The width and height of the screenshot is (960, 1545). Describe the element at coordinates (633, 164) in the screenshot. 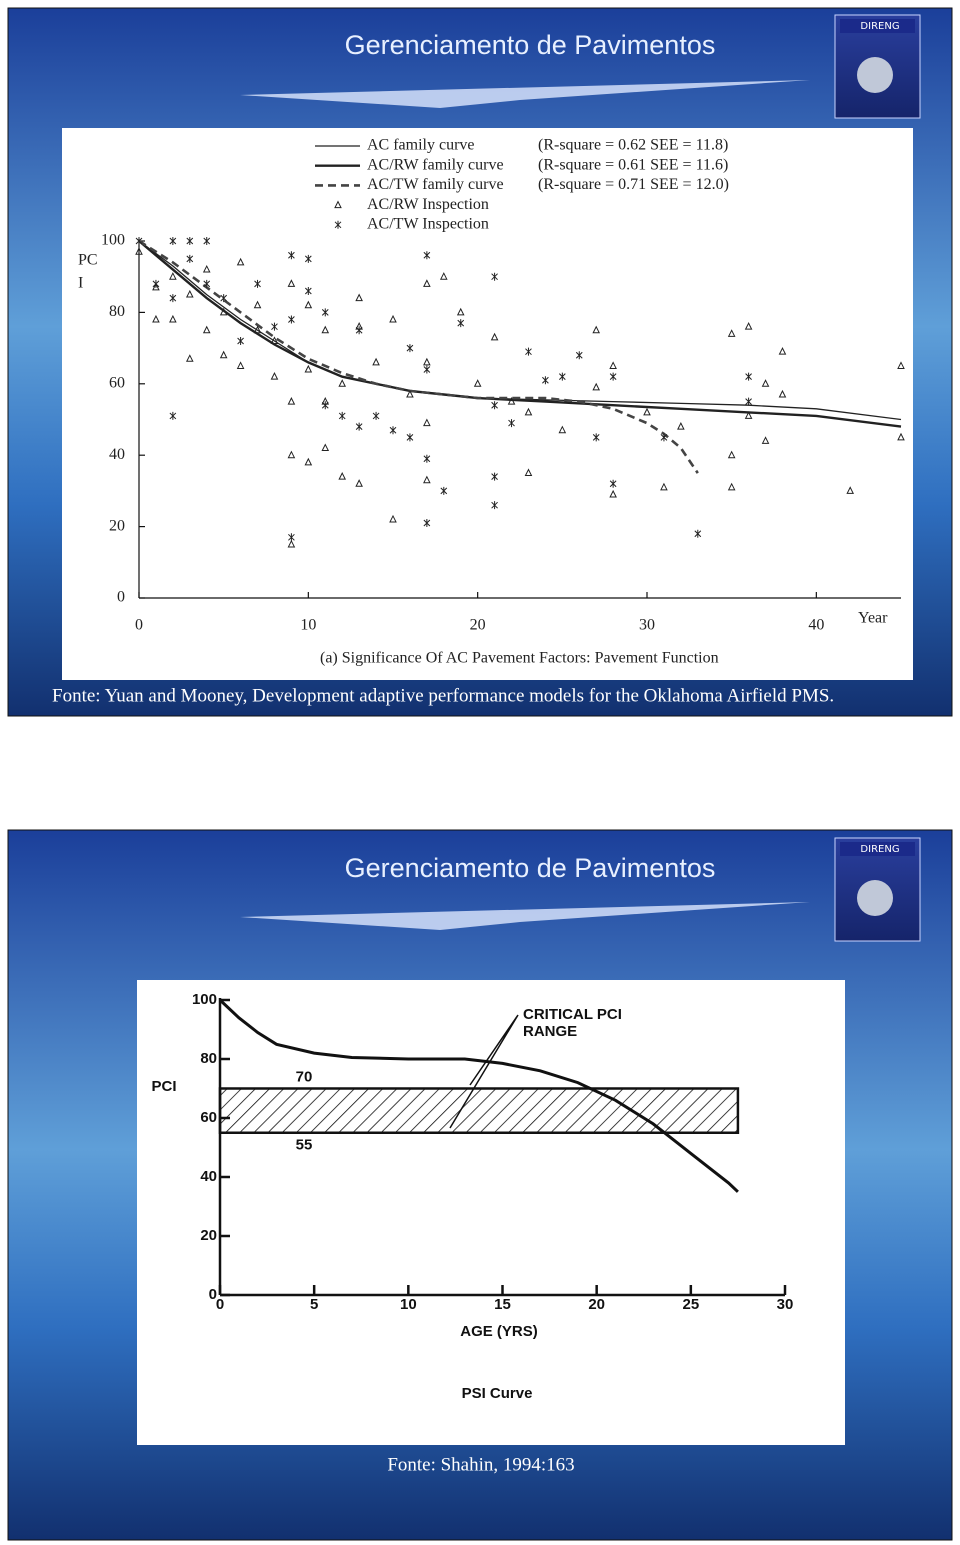

I see `legend-fit: (R-square = 0.61 SEE = 11.6)` at that location.